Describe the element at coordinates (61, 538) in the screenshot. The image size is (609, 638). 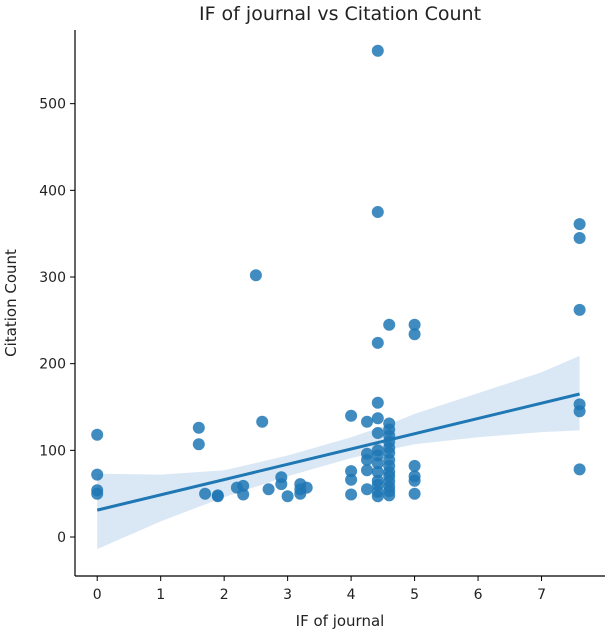
I see `y-tick-label: 0` at that location.